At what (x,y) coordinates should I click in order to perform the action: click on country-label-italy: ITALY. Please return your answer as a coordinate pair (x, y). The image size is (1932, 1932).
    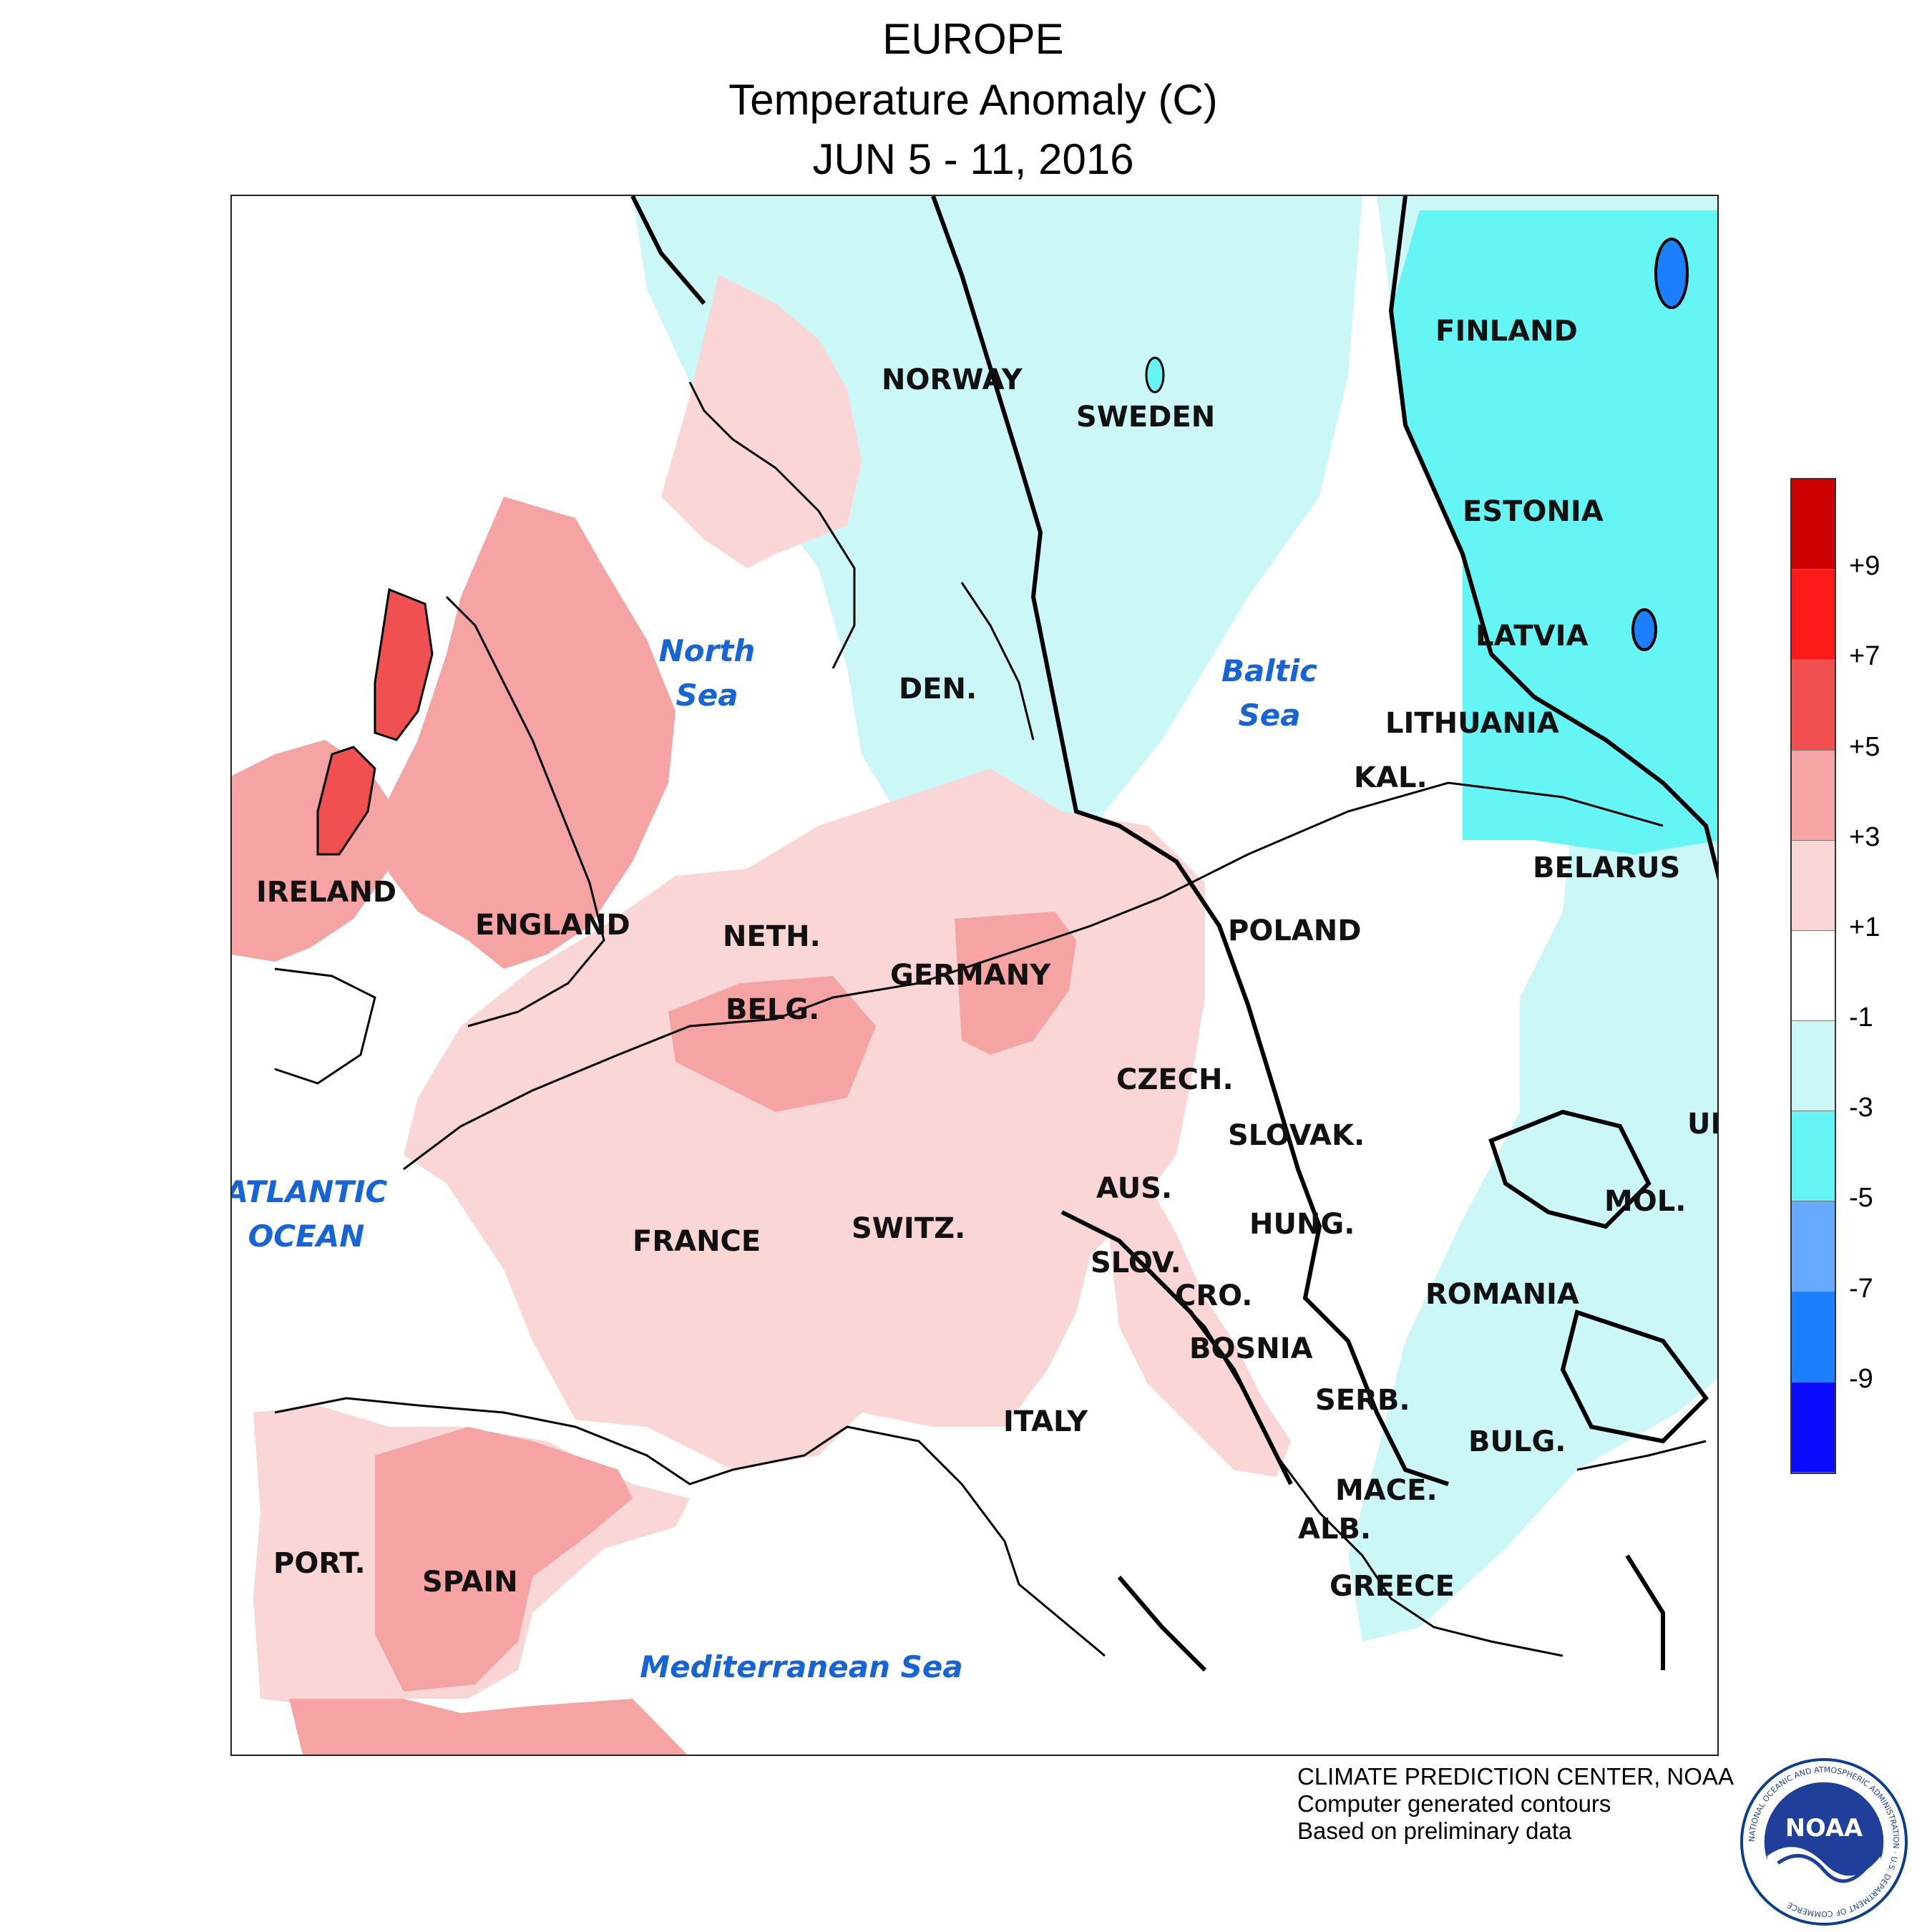
    Looking at the image, I should click on (1045, 1421).